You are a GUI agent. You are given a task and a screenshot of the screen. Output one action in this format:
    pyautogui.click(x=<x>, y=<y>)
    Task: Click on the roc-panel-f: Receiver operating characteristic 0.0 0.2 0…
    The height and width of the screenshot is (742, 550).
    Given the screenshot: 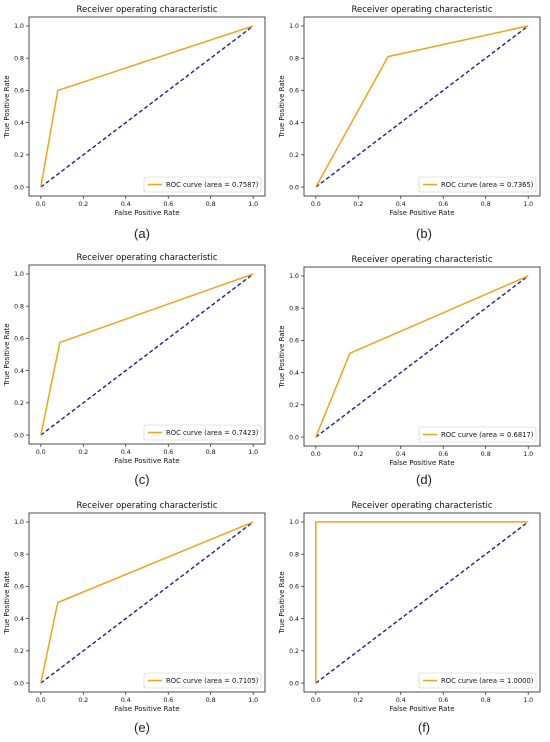 What is the action you would take?
    pyautogui.click(x=412, y=607)
    